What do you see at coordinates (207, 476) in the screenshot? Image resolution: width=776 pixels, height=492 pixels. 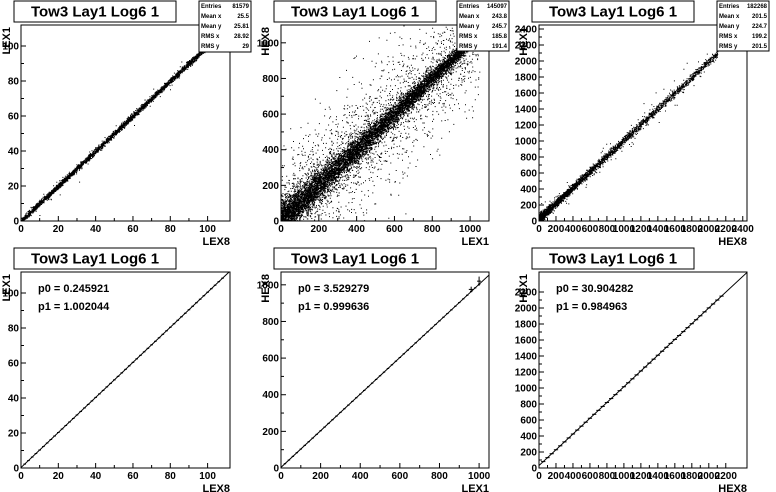 I see `x-tick-label: 100` at bounding box center [207, 476].